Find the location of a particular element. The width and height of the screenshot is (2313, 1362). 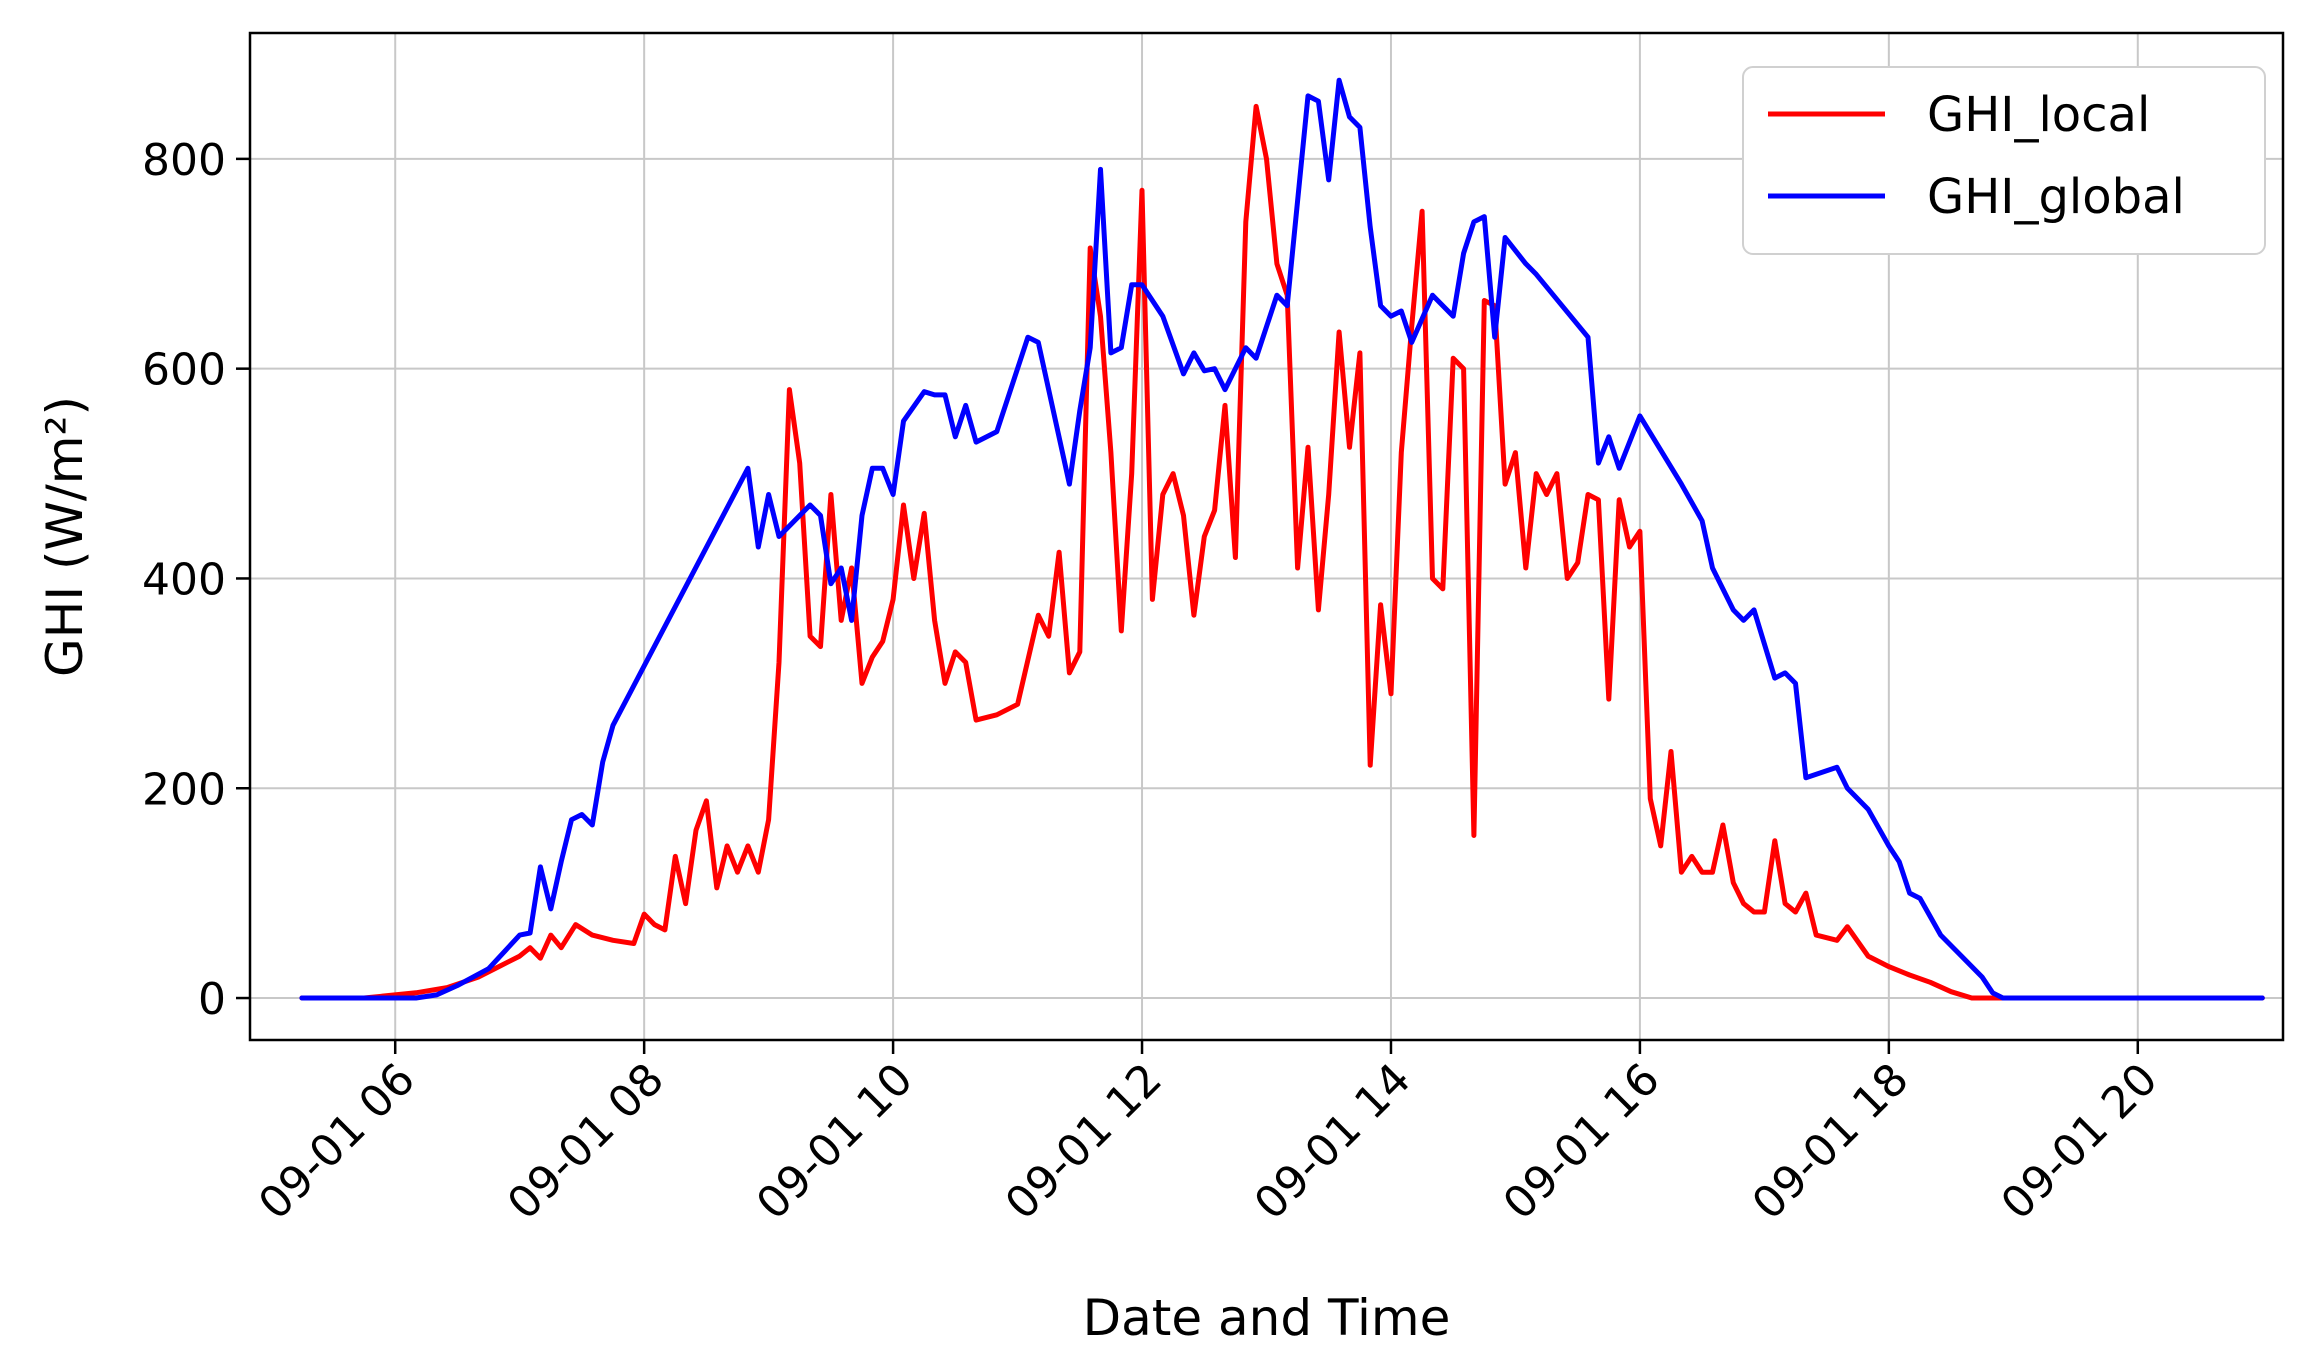

y-tick-label: 0 is located at coordinates (212, 999).